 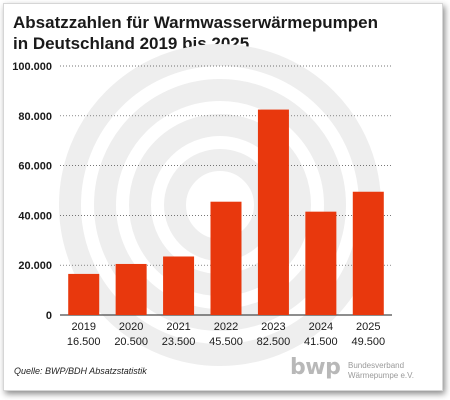 What do you see at coordinates (321, 263) in the screenshot?
I see `bar-2024` at bounding box center [321, 263].